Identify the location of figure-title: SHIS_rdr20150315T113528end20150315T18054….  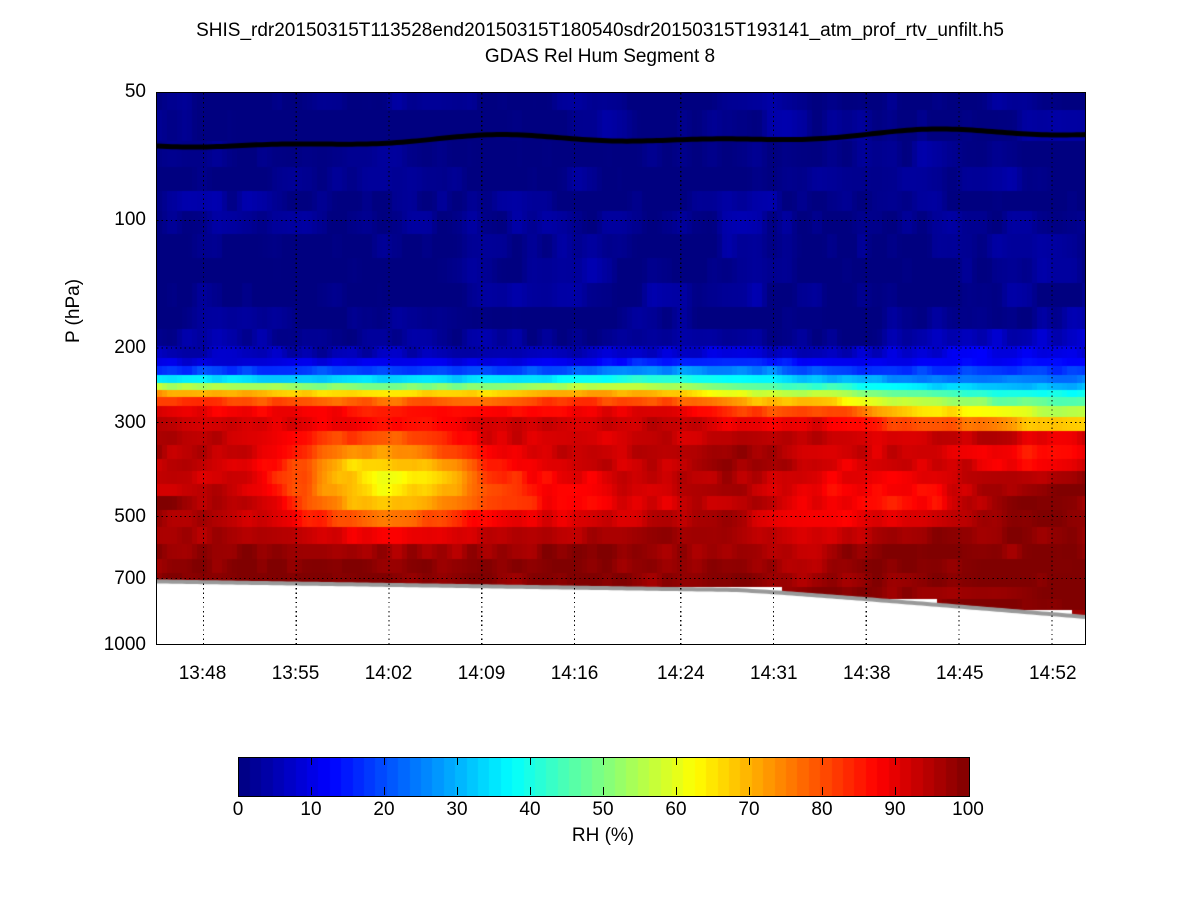
(600, 44).